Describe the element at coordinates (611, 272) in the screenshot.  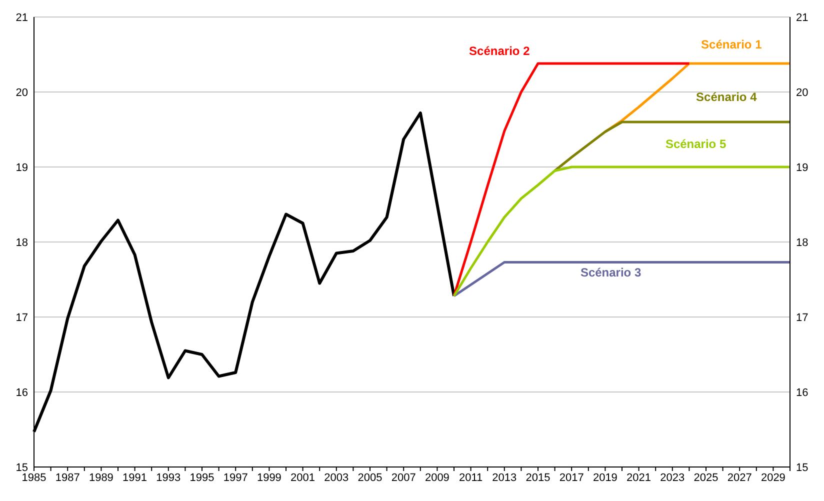
I see `series-label: Scénario 3` at that location.